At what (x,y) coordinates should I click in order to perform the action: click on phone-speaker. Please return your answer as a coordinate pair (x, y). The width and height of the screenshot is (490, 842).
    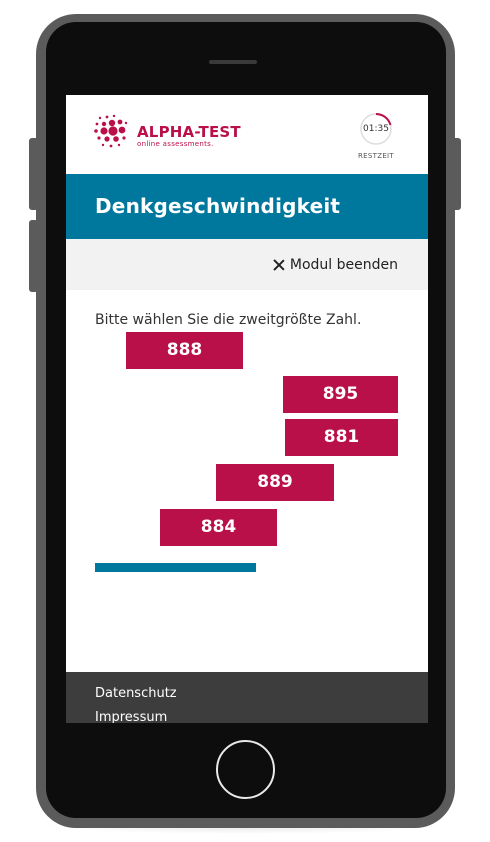
    Looking at the image, I should click on (233, 62).